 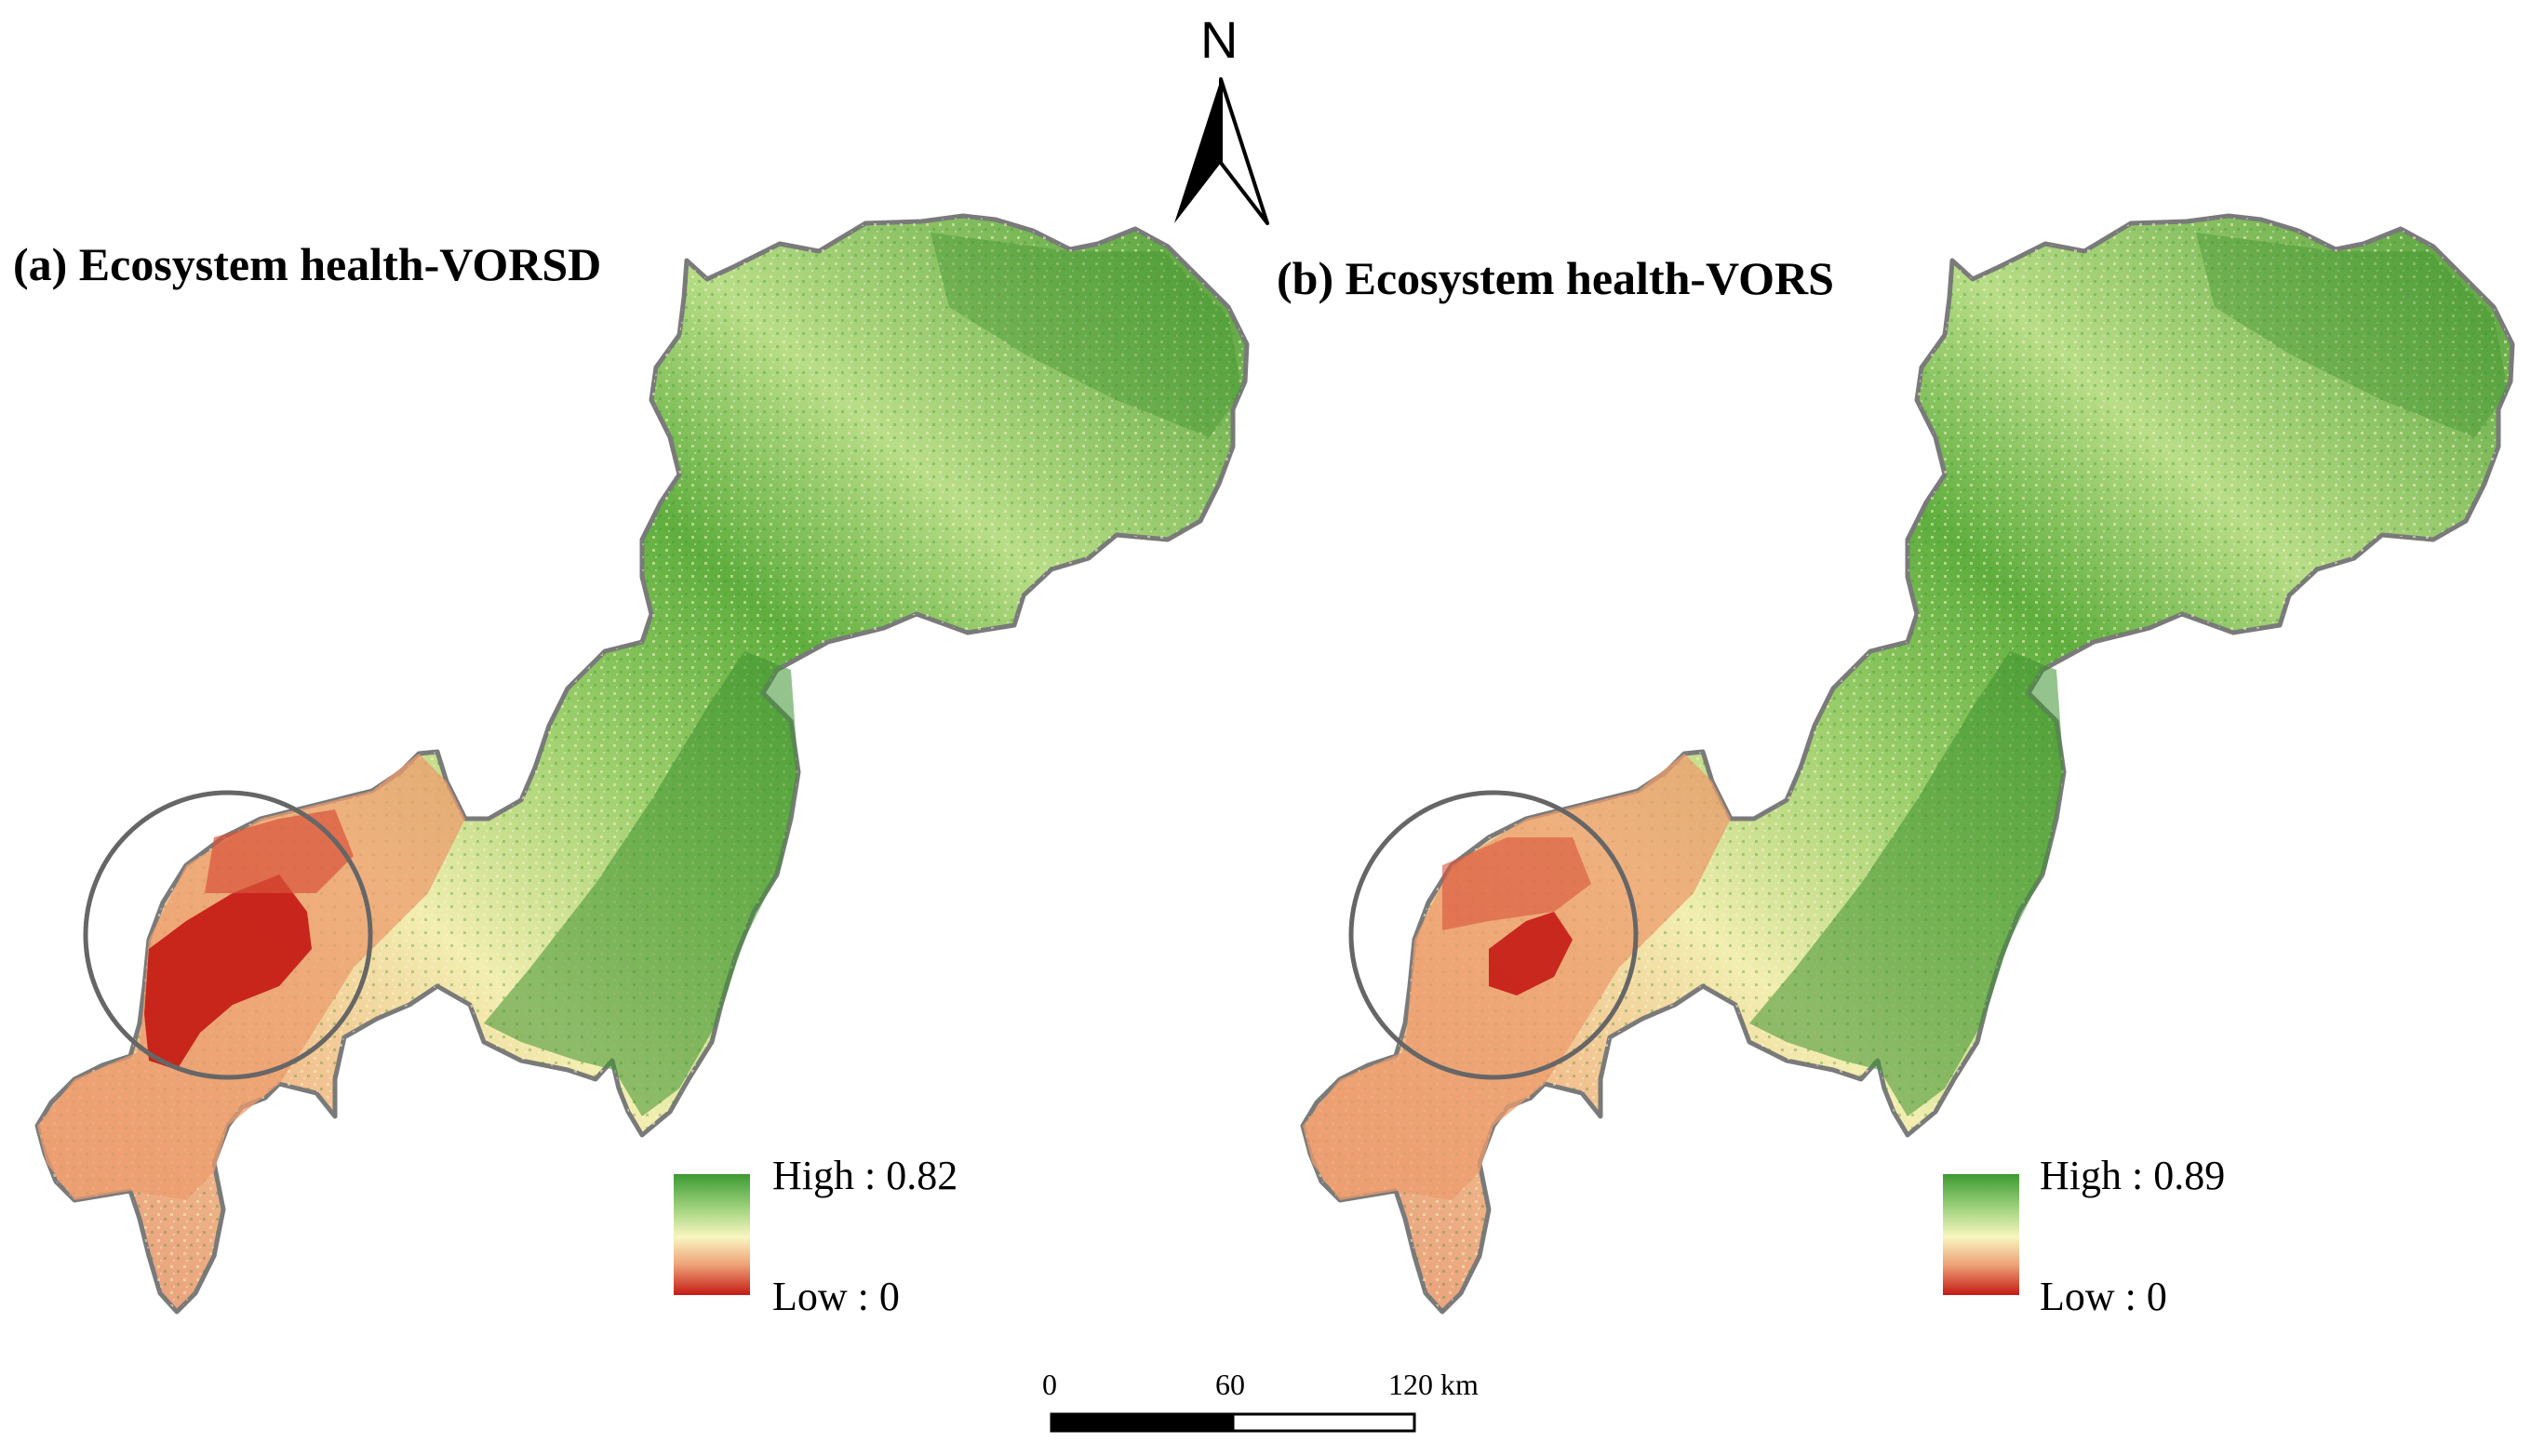 What do you see at coordinates (1981, 1234) in the screenshot?
I see `legend-b-color-ramp` at bounding box center [1981, 1234].